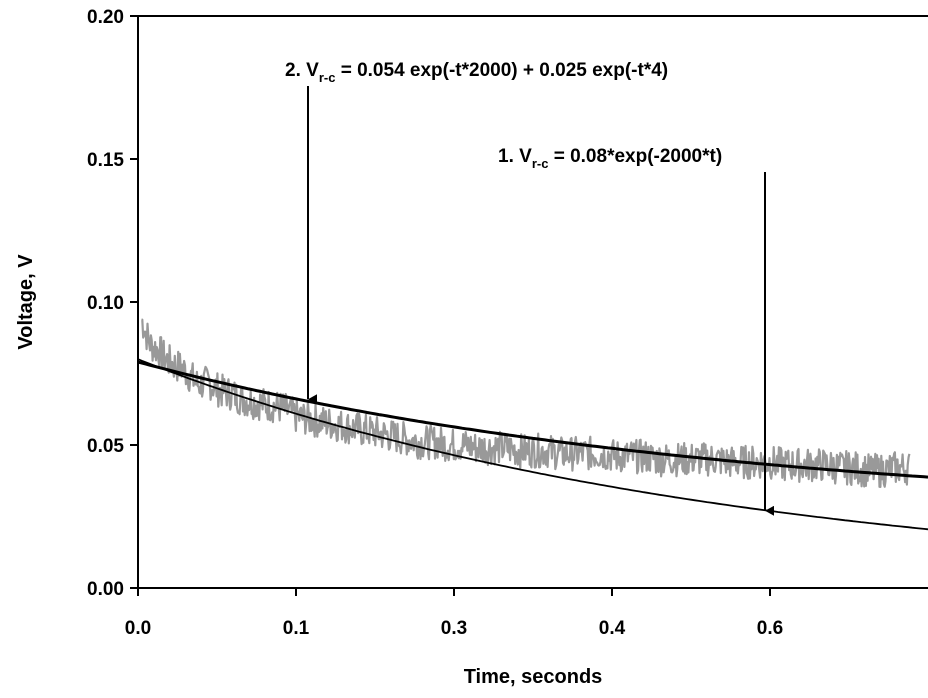  Describe the element at coordinates (454, 628) in the screenshot. I see `x-tick-label: 0.3` at that location.